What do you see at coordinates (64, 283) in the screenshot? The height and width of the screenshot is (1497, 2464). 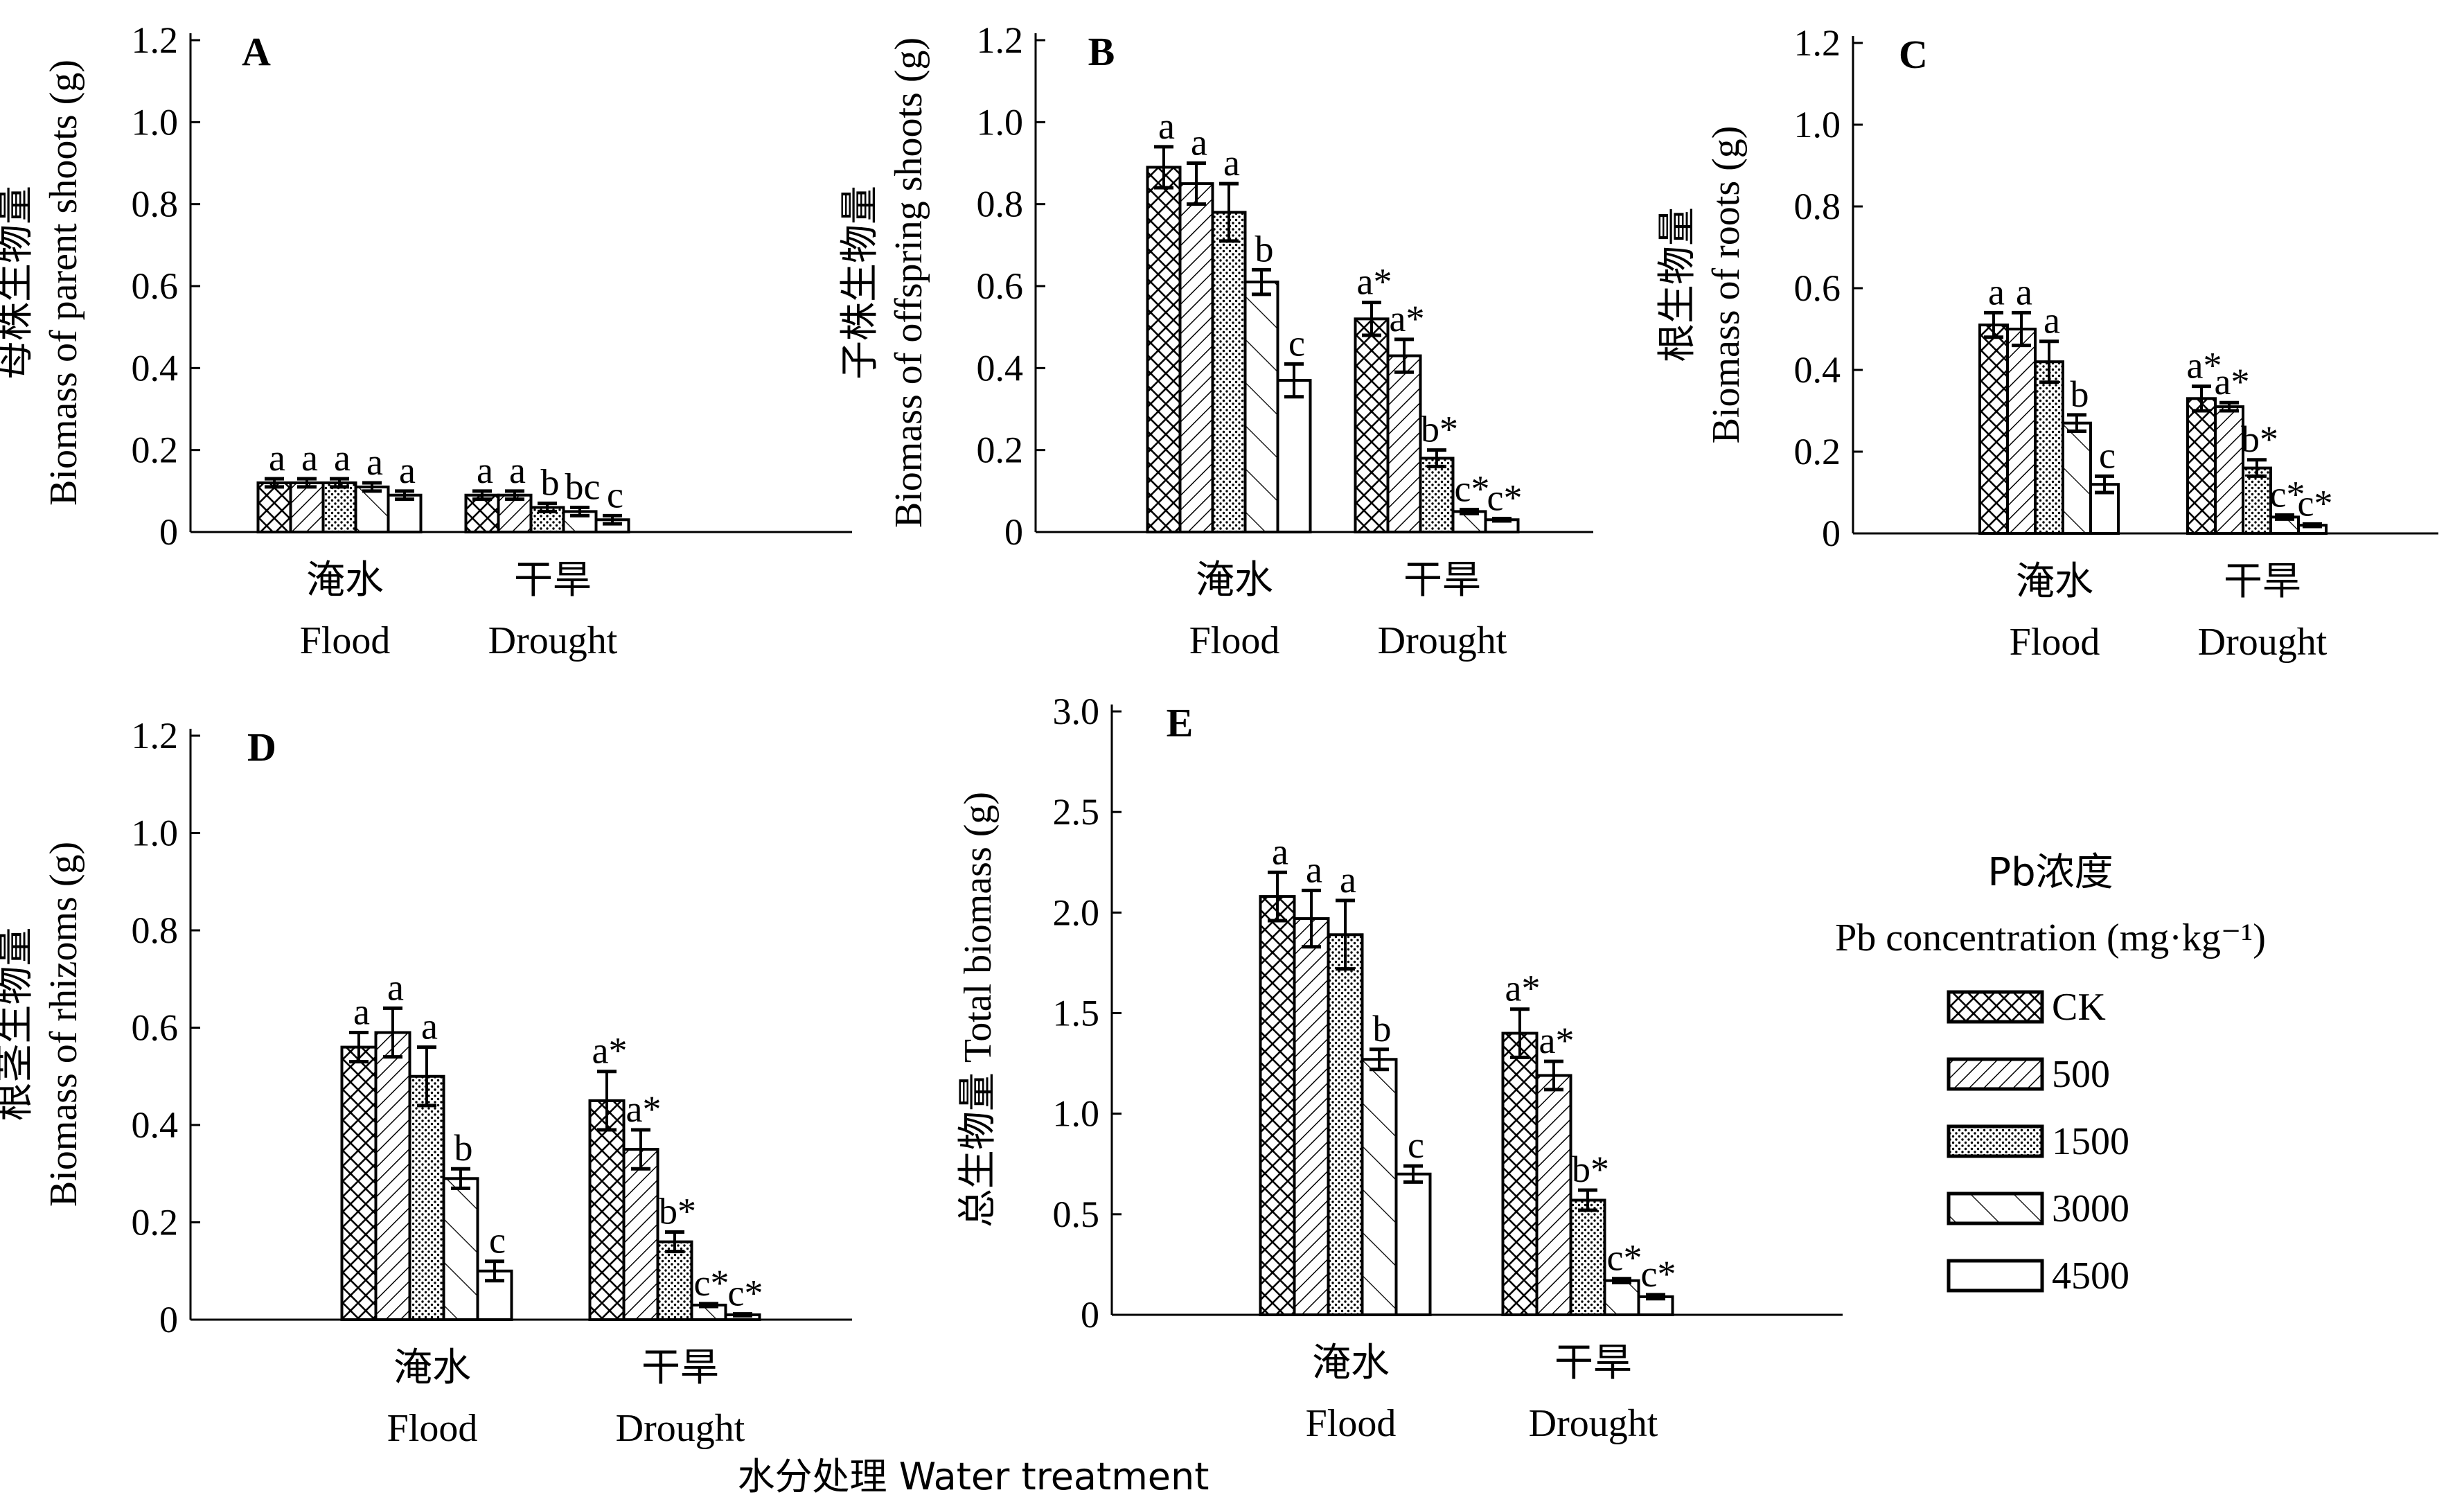 I see `panel-a-y-axis-label-en: Biomass of parent shoots (g)` at bounding box center [64, 283].